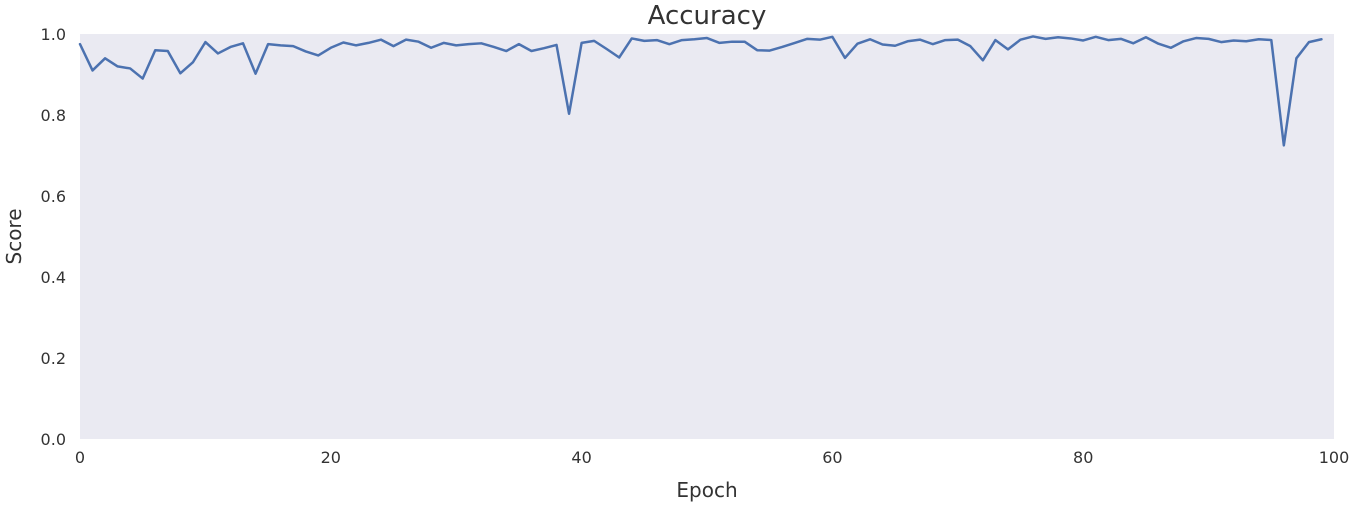 This screenshot has height=515, width=1366. What do you see at coordinates (707, 16) in the screenshot?
I see `chart-title: Accuracy` at bounding box center [707, 16].